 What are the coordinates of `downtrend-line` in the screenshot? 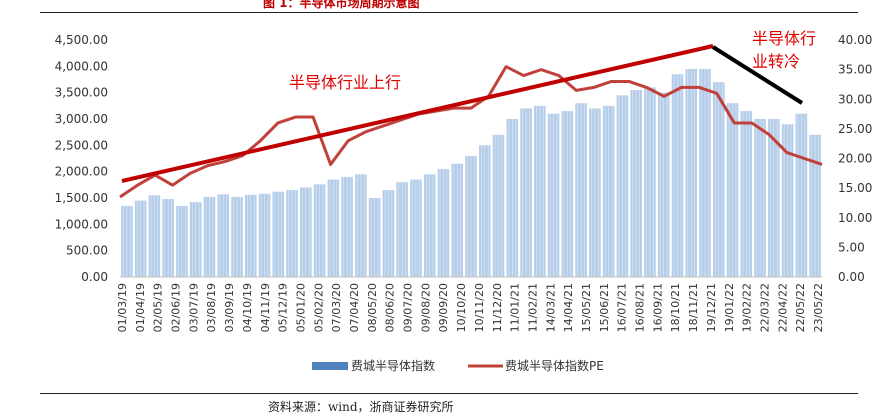 It's located at (757, 75).